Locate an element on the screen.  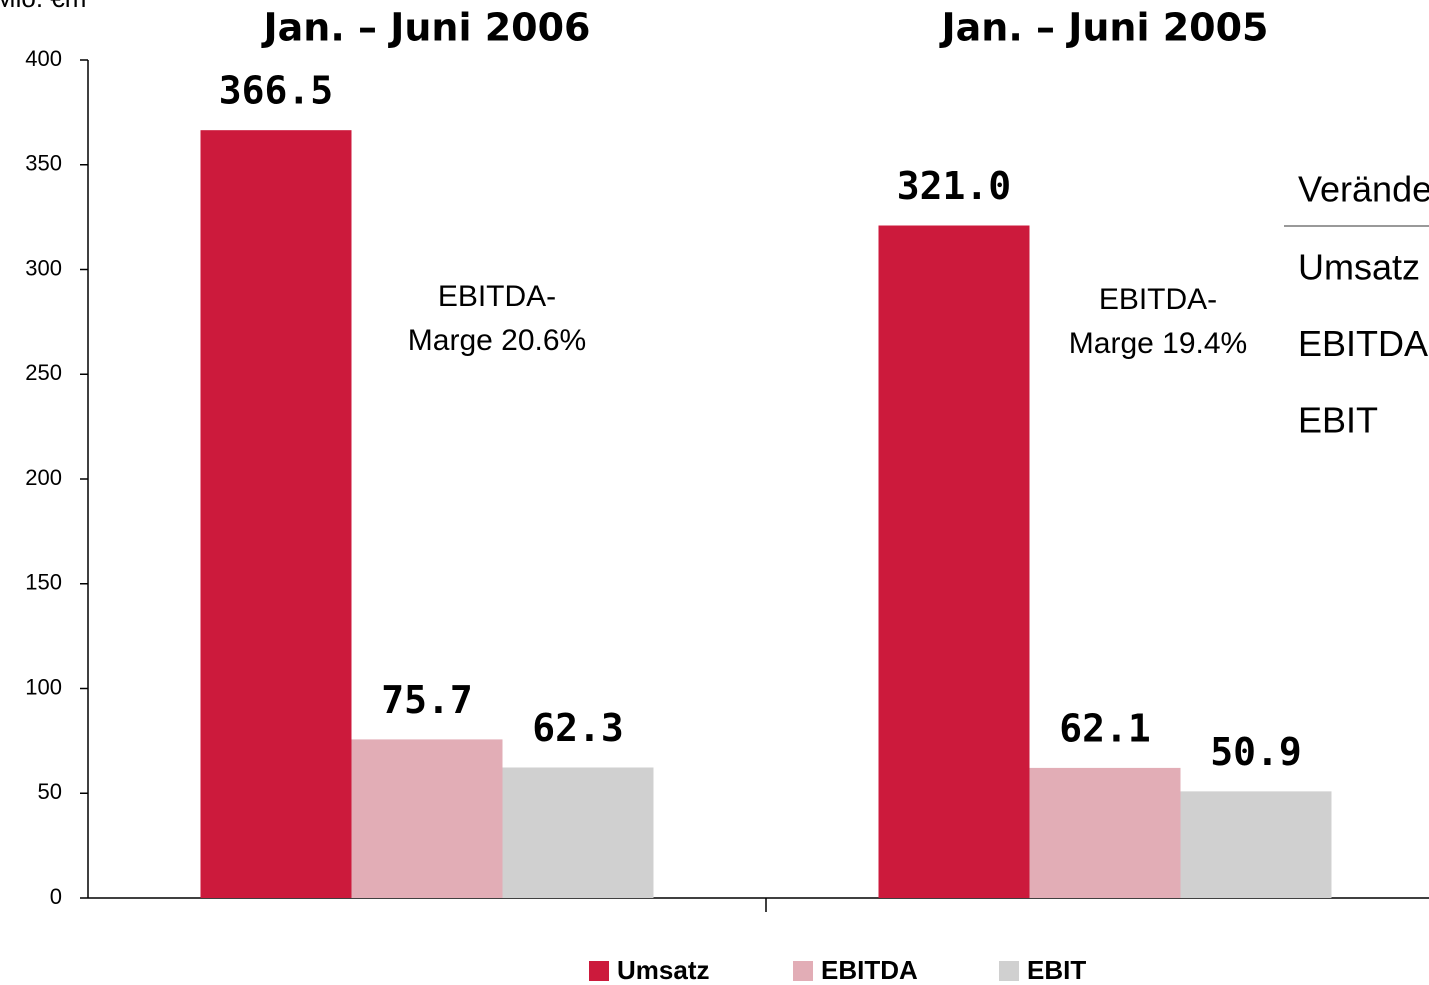
y-tick-label: 400 is located at coordinates (43, 58).